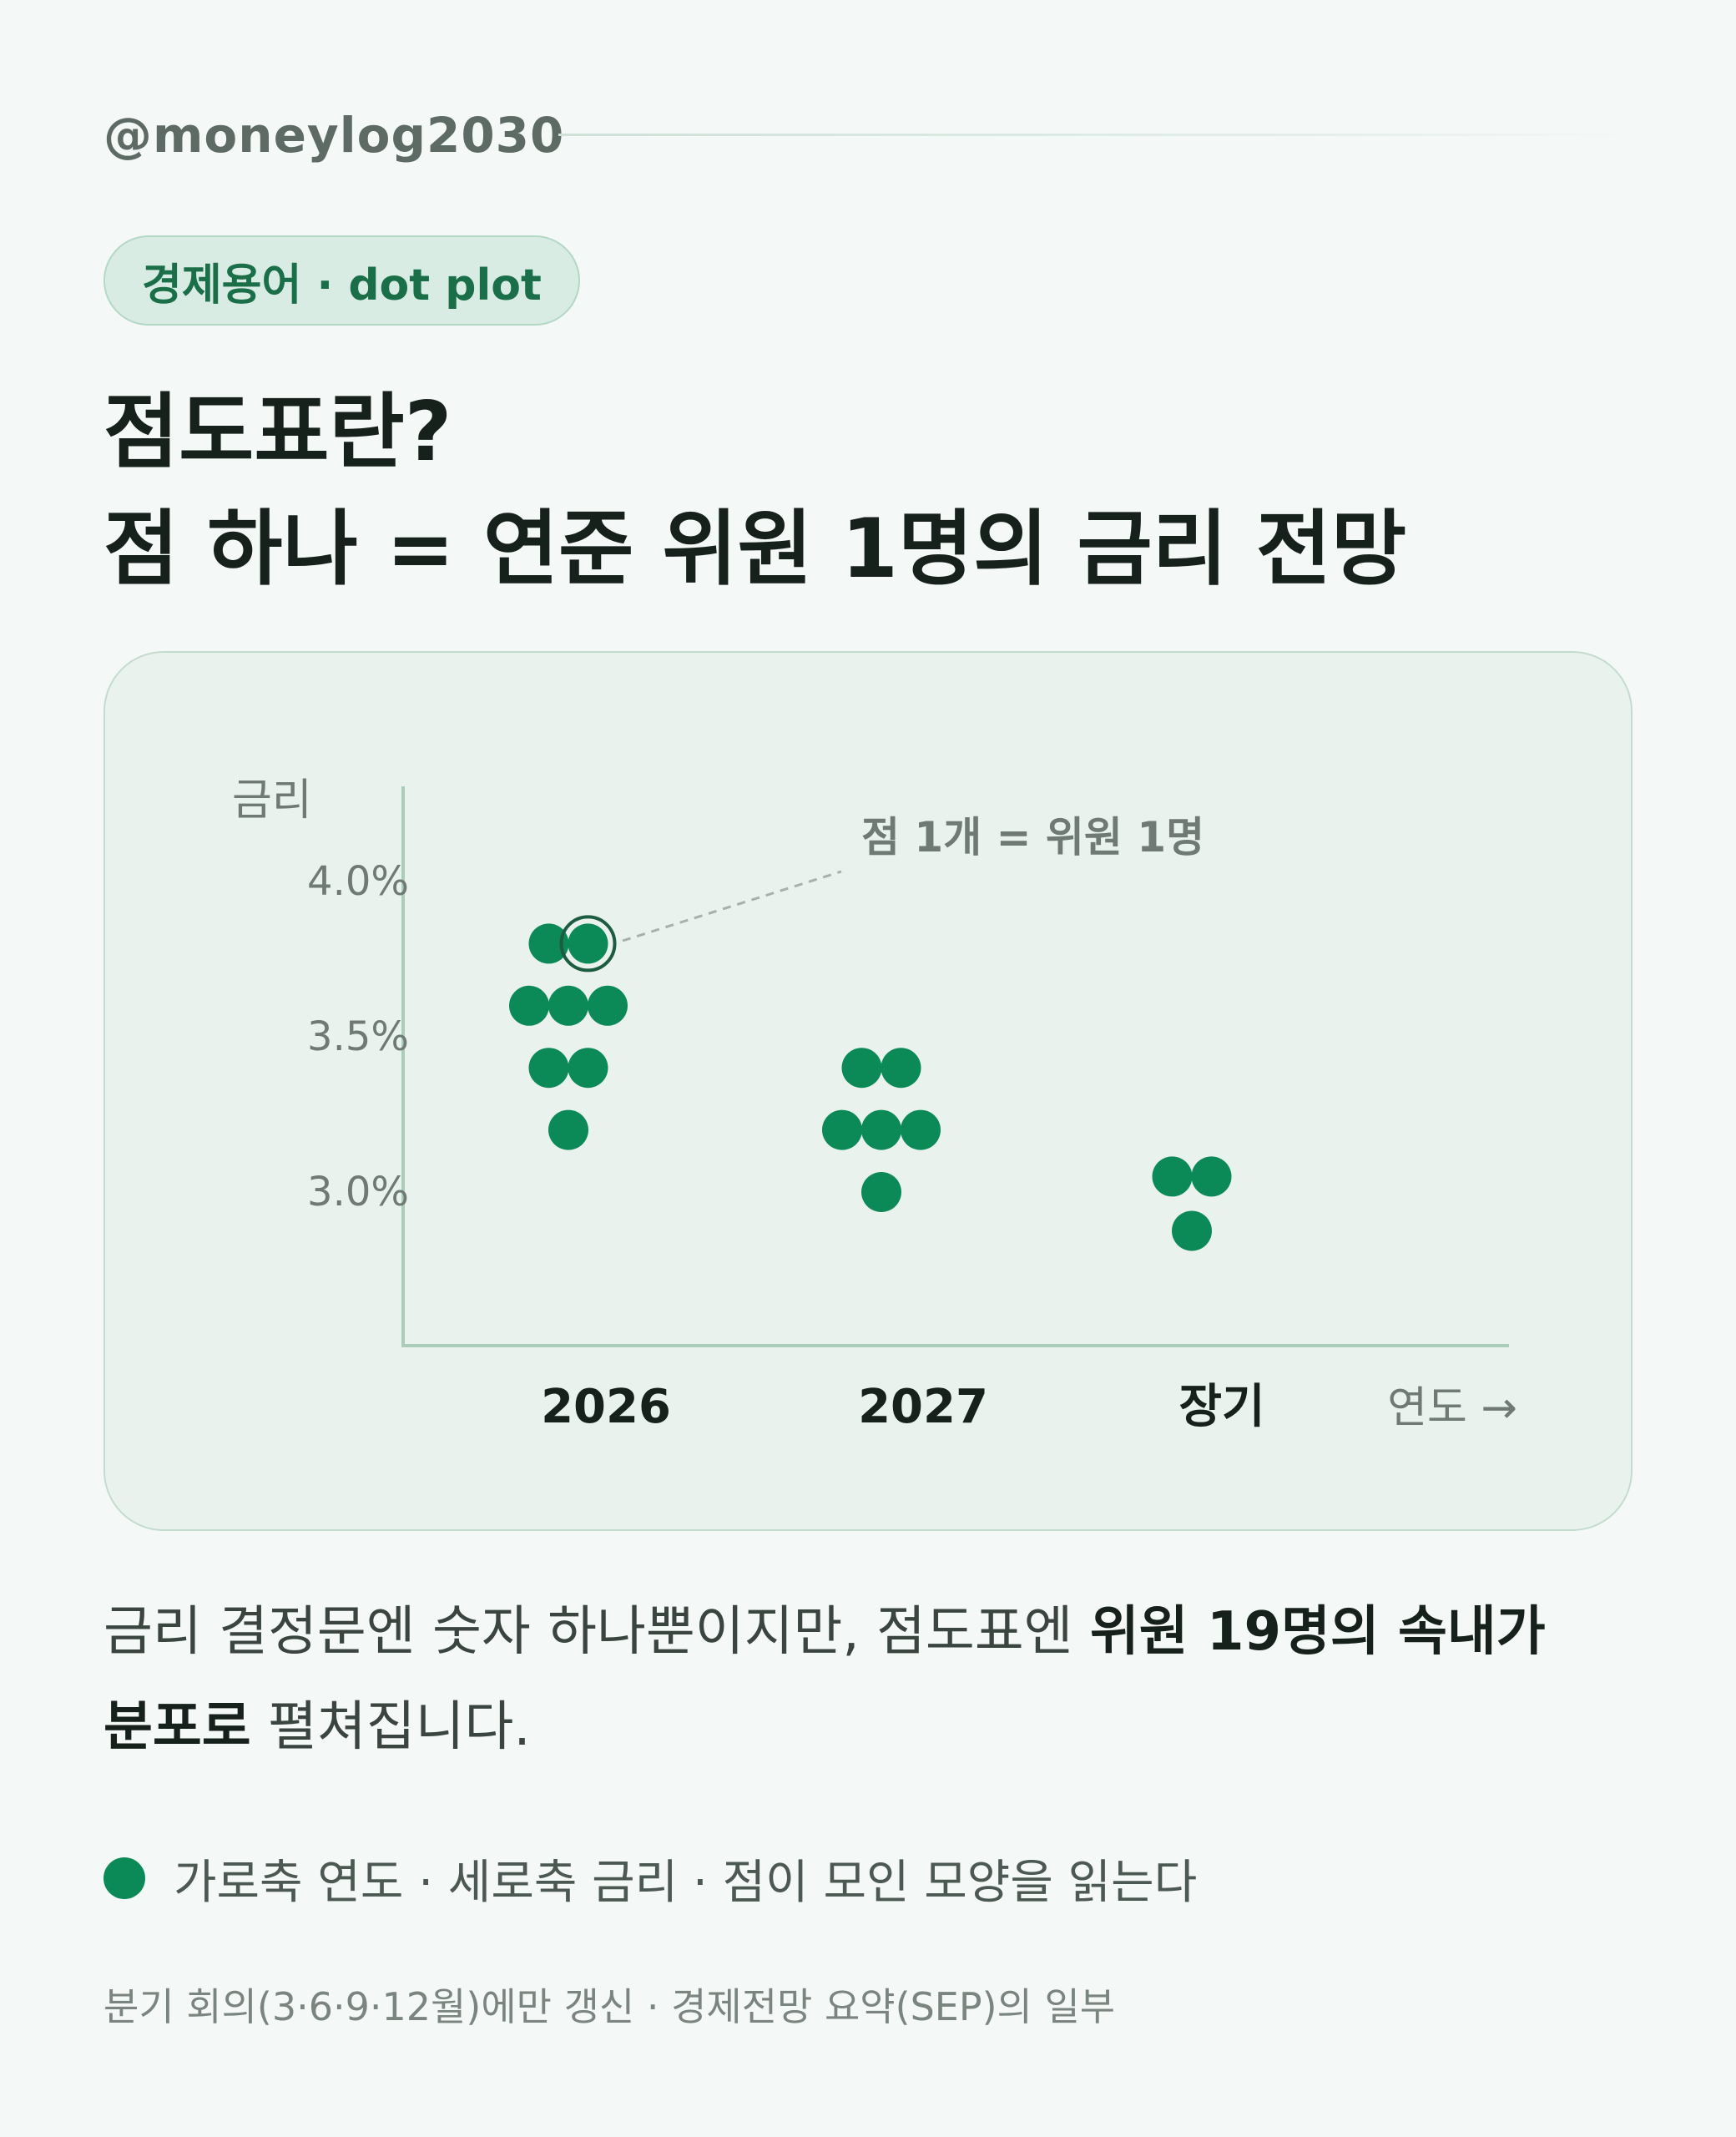 The height and width of the screenshot is (2137, 1736). Describe the element at coordinates (606, 1407) in the screenshot. I see `x-tick-label: 2026` at that location.